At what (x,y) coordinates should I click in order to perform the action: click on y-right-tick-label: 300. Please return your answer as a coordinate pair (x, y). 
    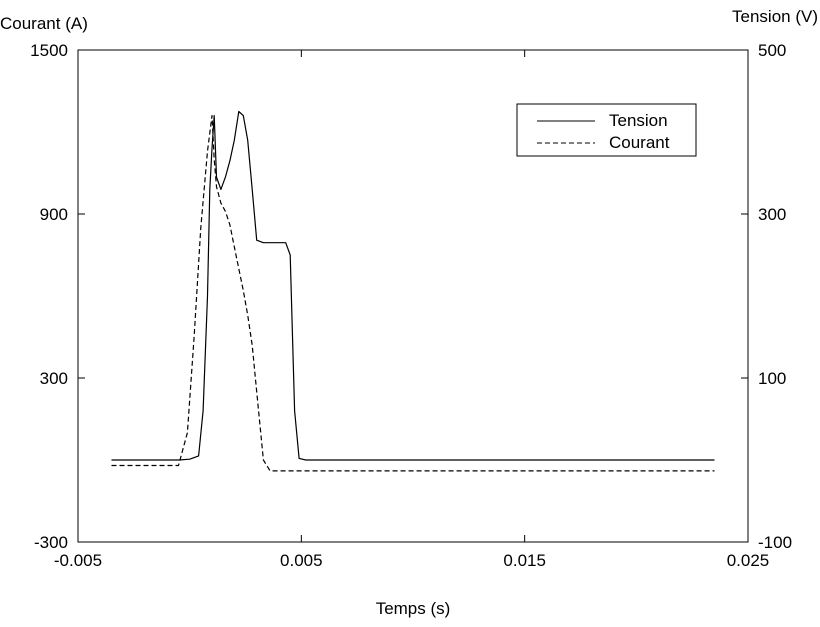
    Looking at the image, I should click on (772, 214).